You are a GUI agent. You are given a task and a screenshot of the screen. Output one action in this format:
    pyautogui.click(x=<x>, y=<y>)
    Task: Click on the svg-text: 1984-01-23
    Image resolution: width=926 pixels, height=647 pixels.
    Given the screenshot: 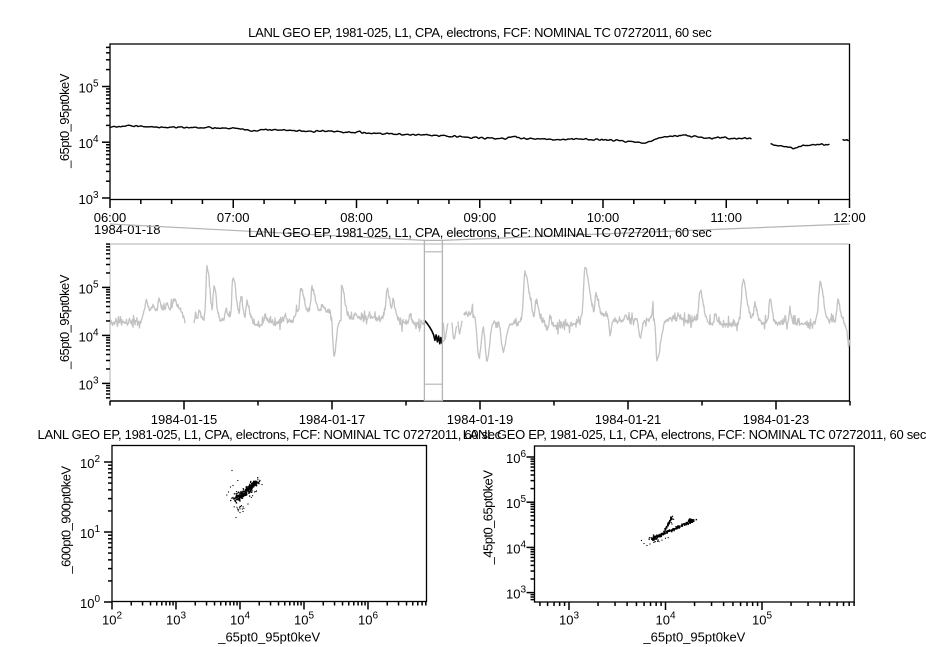 What is the action you would take?
    pyautogui.click(x=776, y=419)
    